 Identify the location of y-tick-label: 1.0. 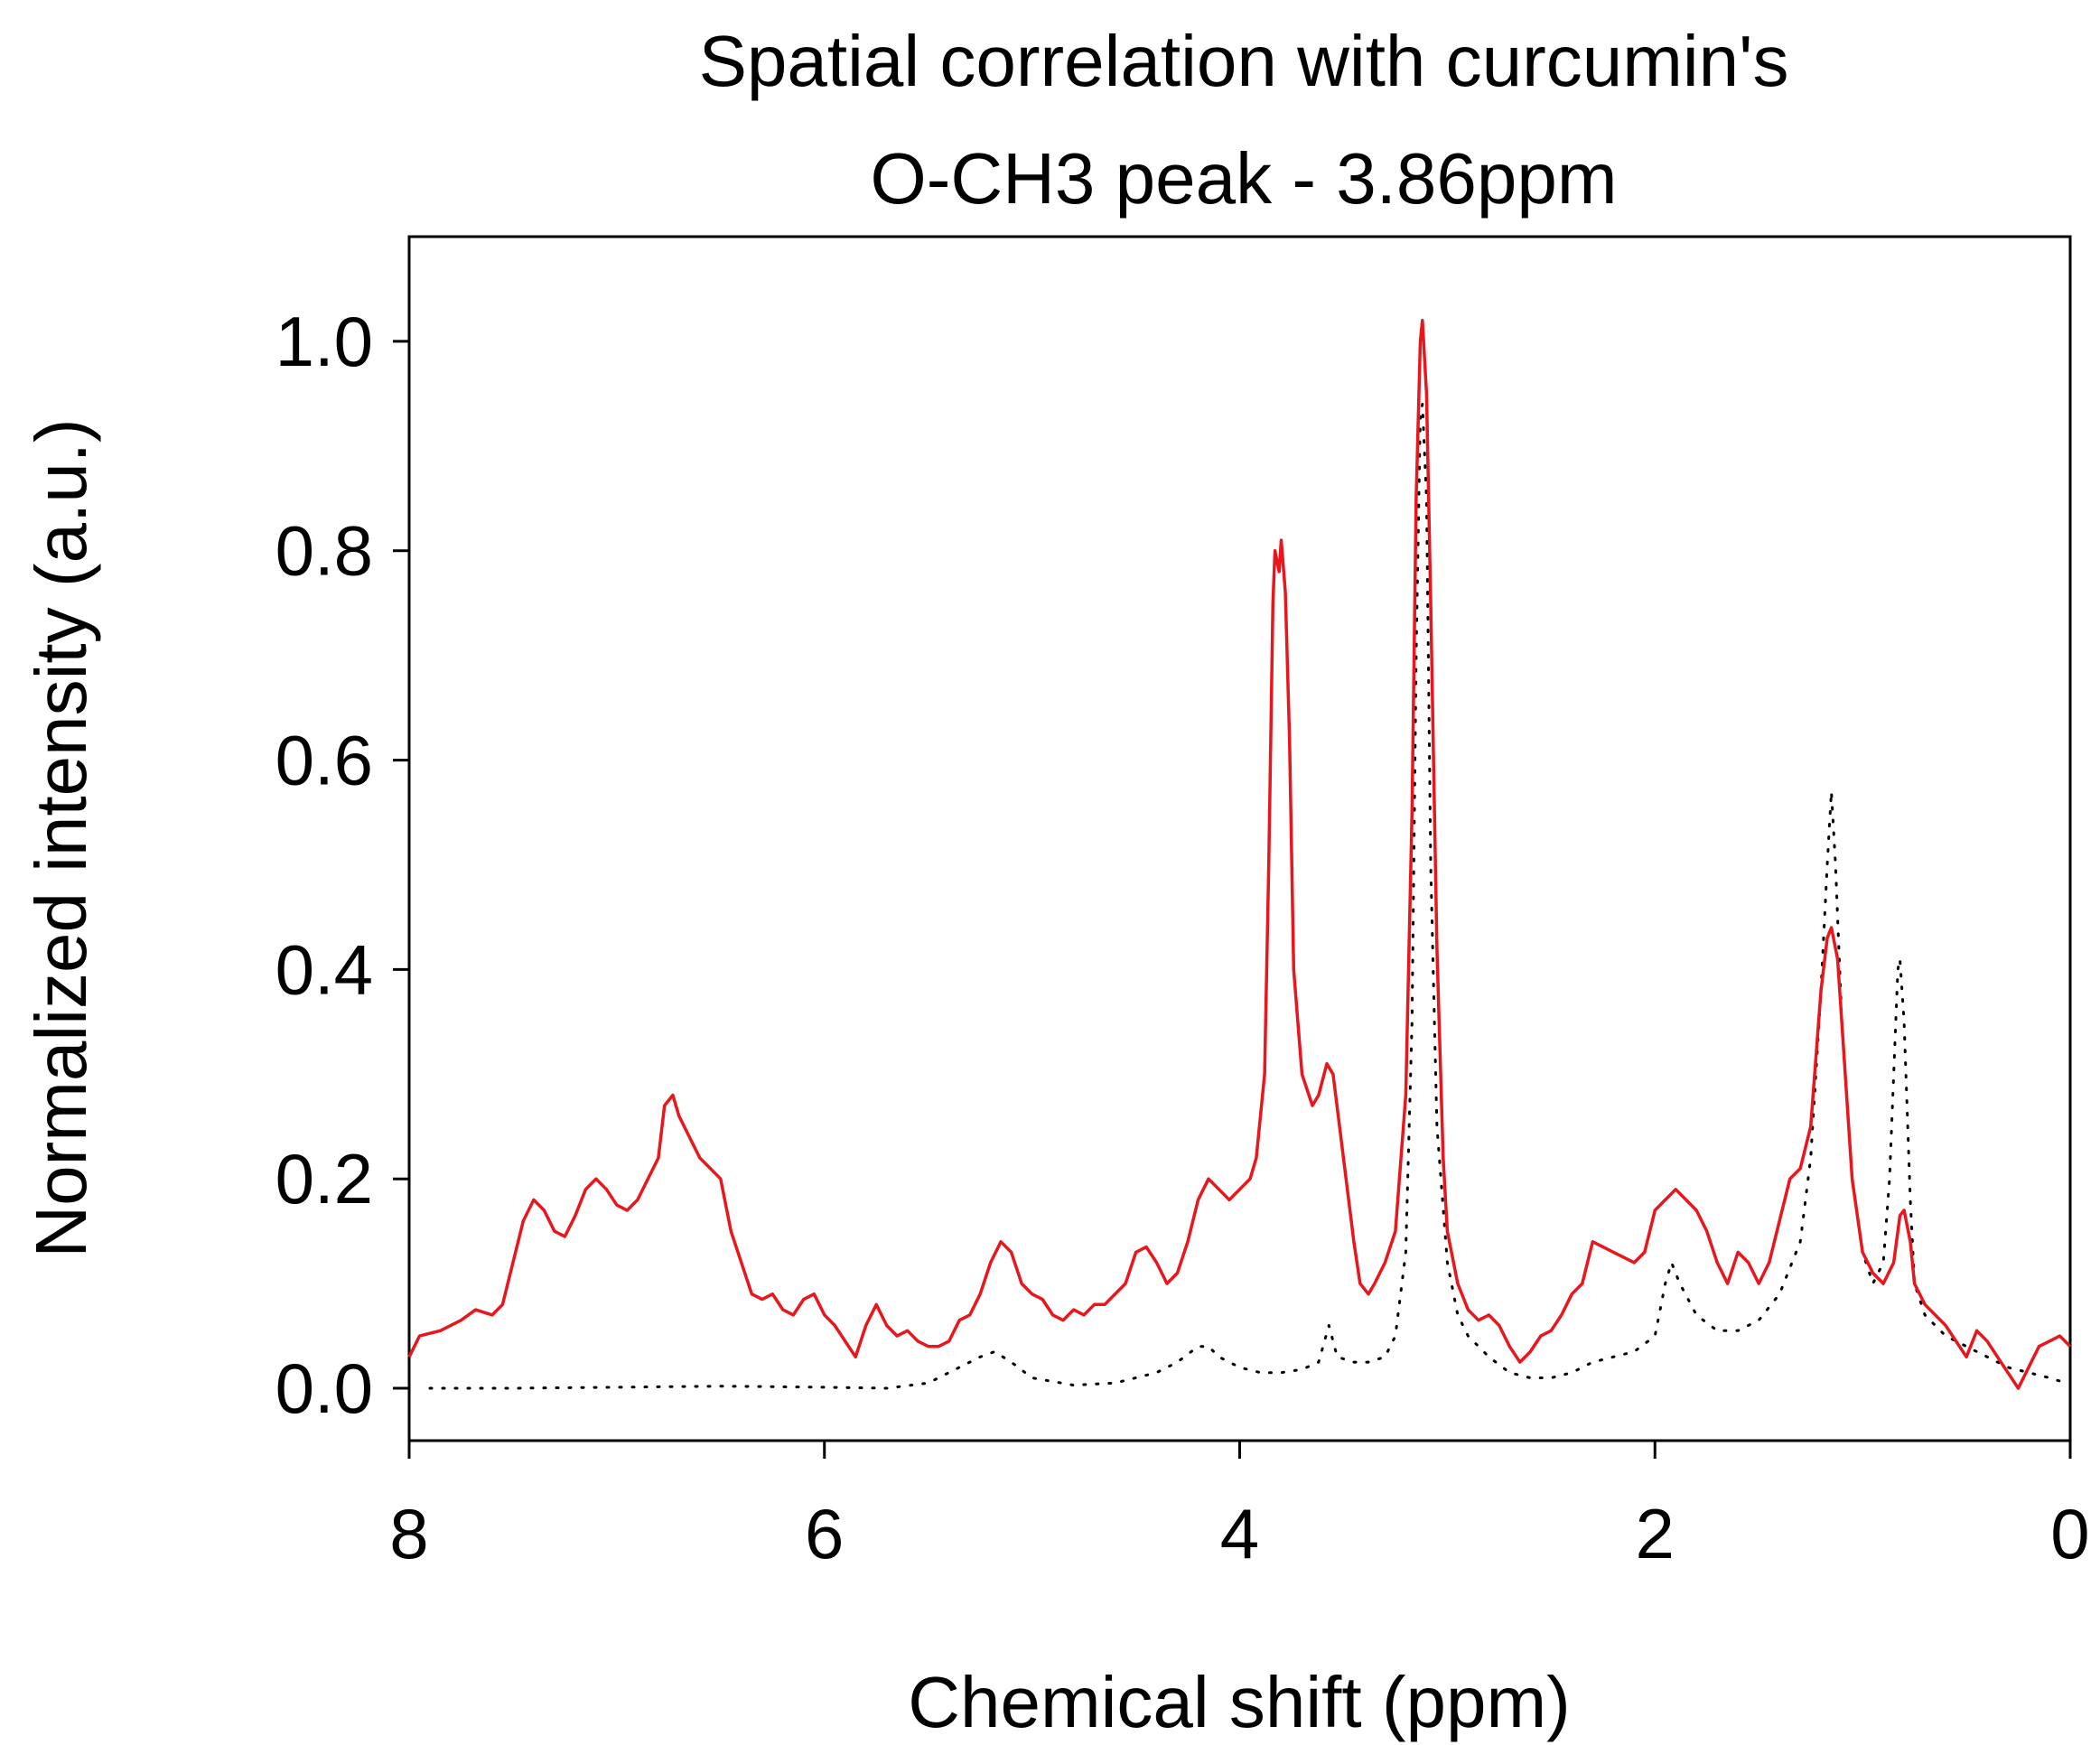
(324, 341).